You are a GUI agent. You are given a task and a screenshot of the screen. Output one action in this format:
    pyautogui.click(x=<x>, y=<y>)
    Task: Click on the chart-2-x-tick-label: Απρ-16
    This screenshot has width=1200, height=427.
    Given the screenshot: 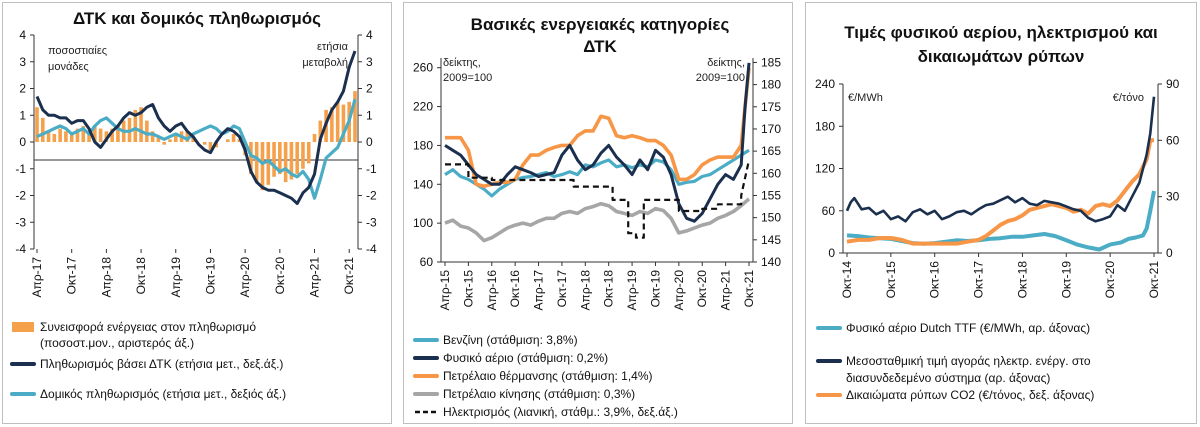 What is the action you would take?
    pyautogui.click(x=492, y=290)
    